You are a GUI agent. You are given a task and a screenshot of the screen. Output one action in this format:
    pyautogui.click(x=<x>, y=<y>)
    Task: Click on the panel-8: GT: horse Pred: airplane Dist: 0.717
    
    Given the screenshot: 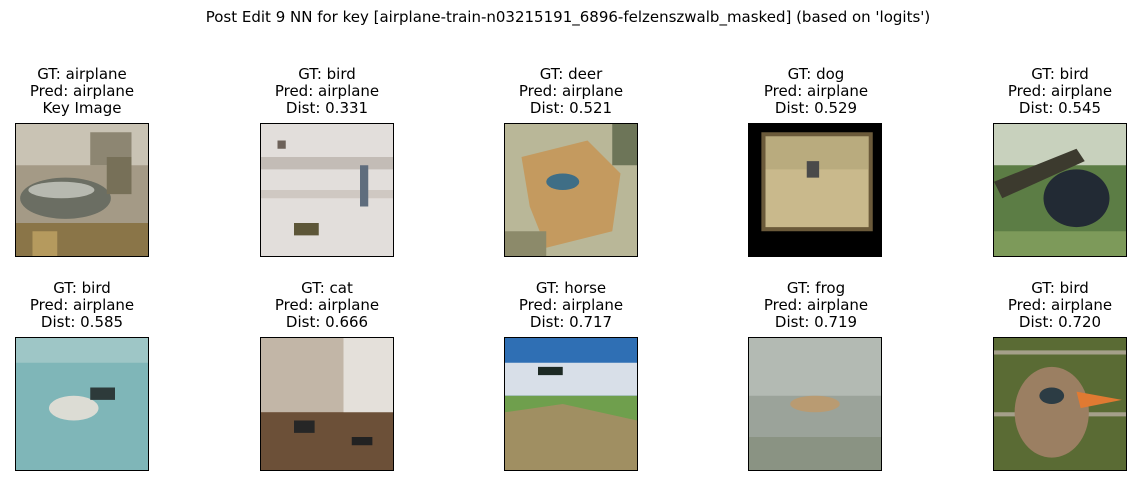 What is the action you would take?
    pyautogui.click(x=571, y=305)
    